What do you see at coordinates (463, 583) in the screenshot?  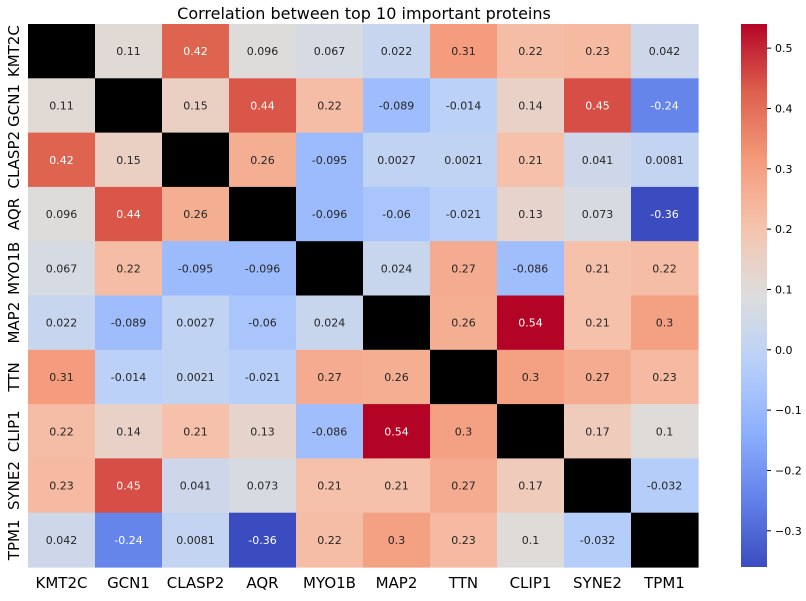 I see `x-tick-label: TTN` at bounding box center [463, 583].